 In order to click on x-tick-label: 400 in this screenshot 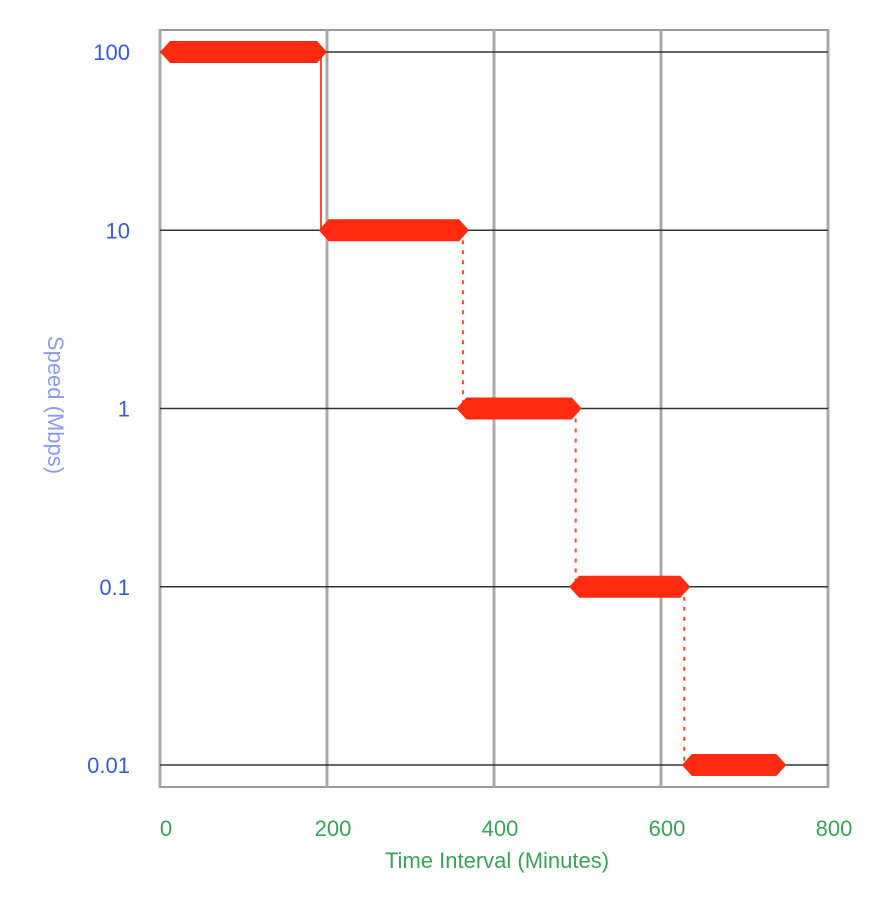, I will do `click(500, 828)`.